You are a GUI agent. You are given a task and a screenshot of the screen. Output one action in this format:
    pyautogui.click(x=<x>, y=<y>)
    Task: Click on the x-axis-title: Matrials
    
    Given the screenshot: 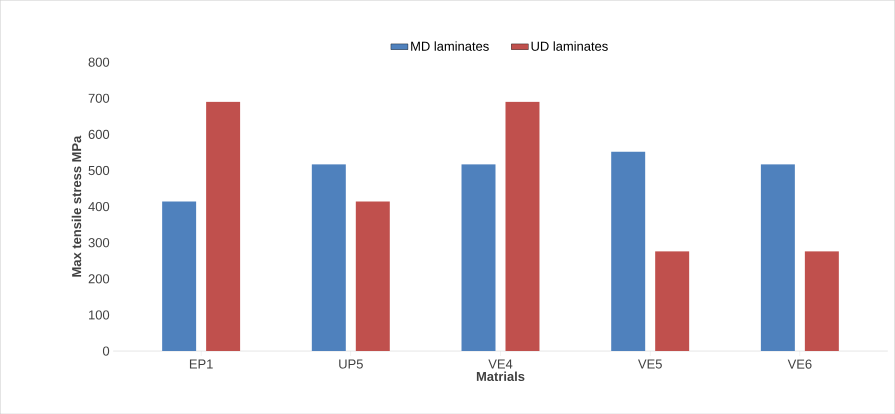 What is the action you would take?
    pyautogui.click(x=500, y=376)
    